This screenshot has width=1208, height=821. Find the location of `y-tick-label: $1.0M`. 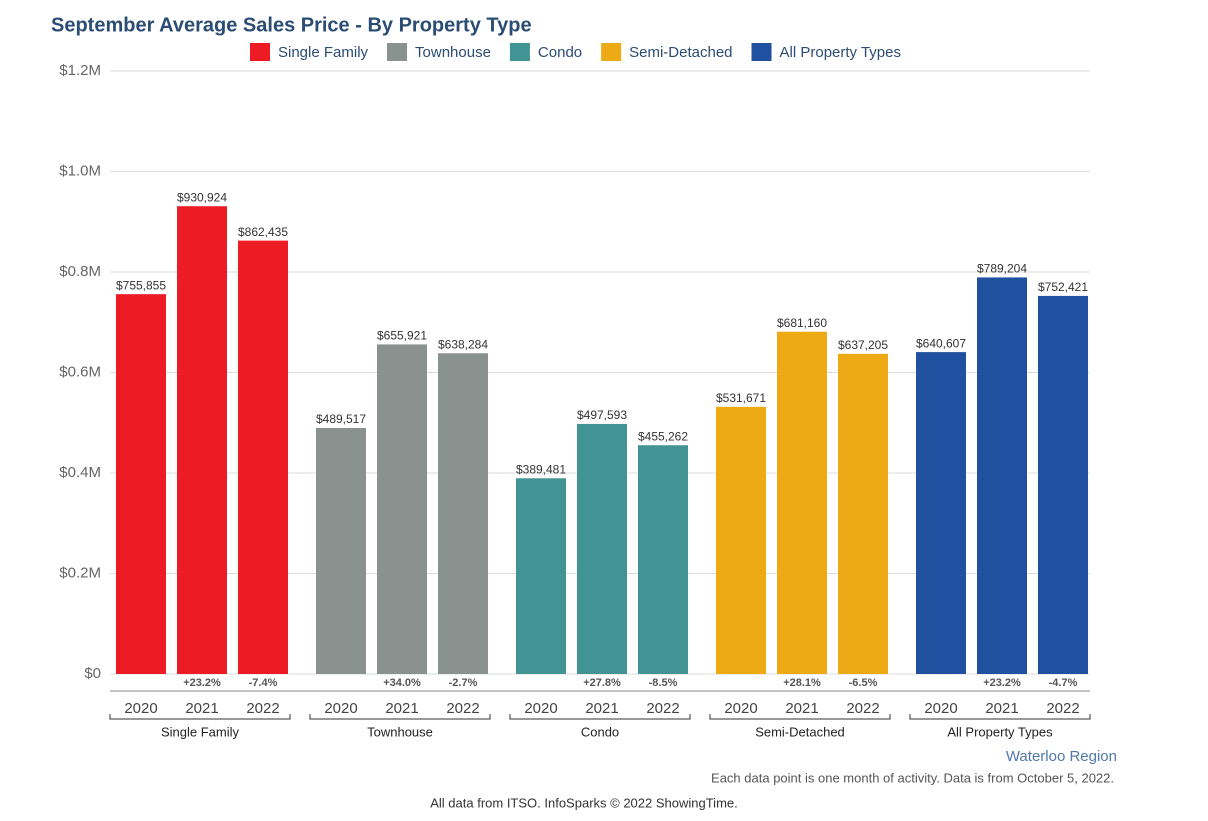

y-tick-label: $1.0M is located at coordinates (80, 170).